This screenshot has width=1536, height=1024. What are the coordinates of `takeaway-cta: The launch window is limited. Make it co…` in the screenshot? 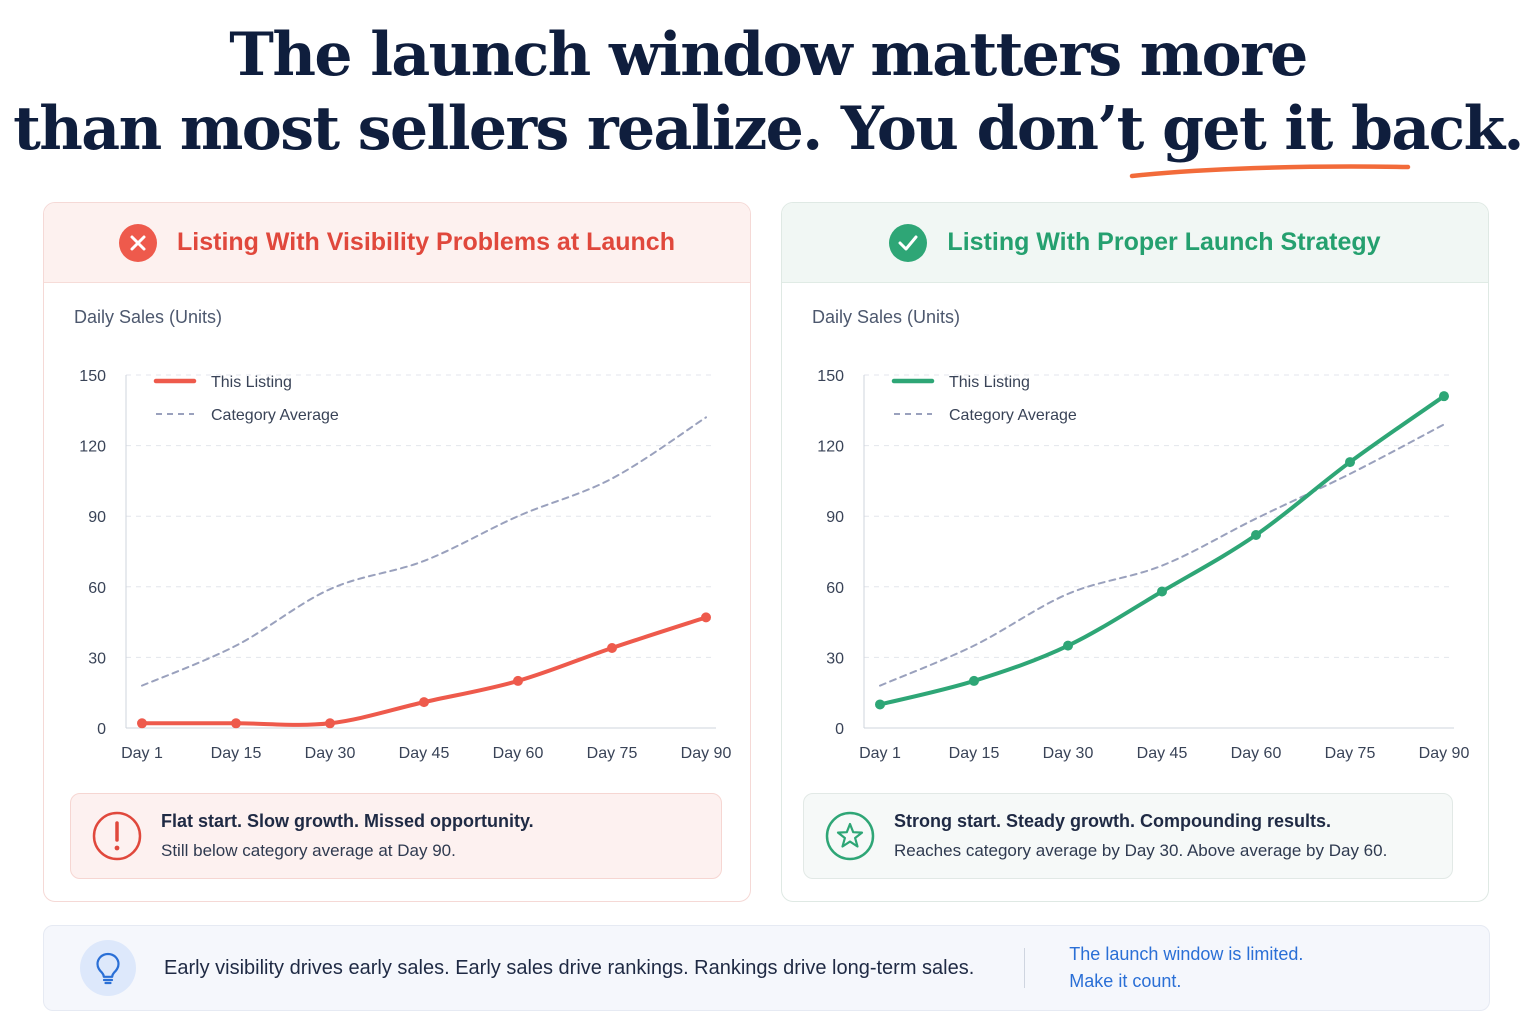 It's located at (1186, 968).